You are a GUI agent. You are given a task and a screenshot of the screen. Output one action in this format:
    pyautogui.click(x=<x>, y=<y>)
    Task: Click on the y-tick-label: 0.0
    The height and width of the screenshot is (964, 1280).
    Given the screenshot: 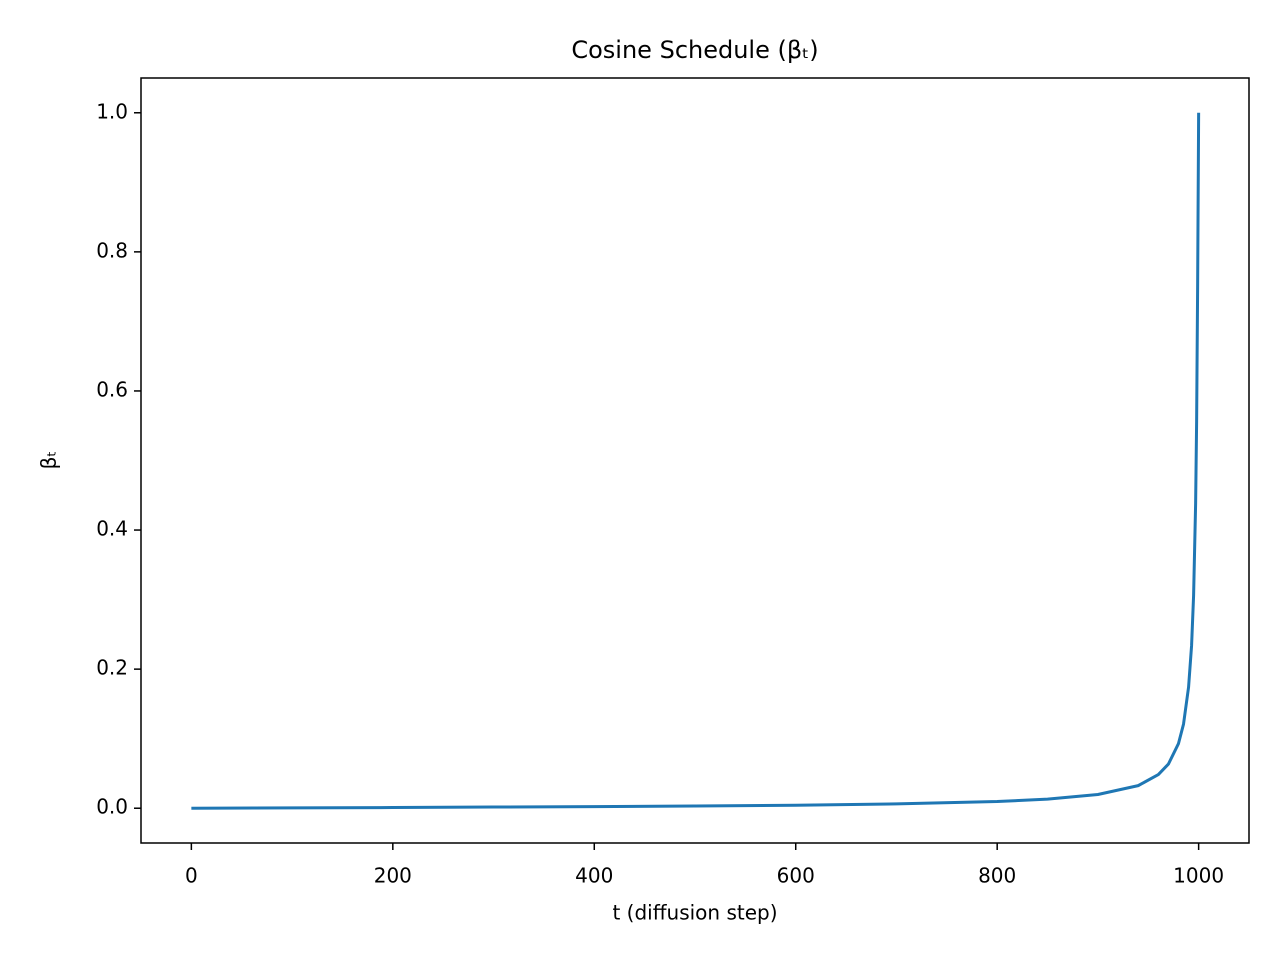 What is the action you would take?
    pyautogui.click(x=112, y=807)
    